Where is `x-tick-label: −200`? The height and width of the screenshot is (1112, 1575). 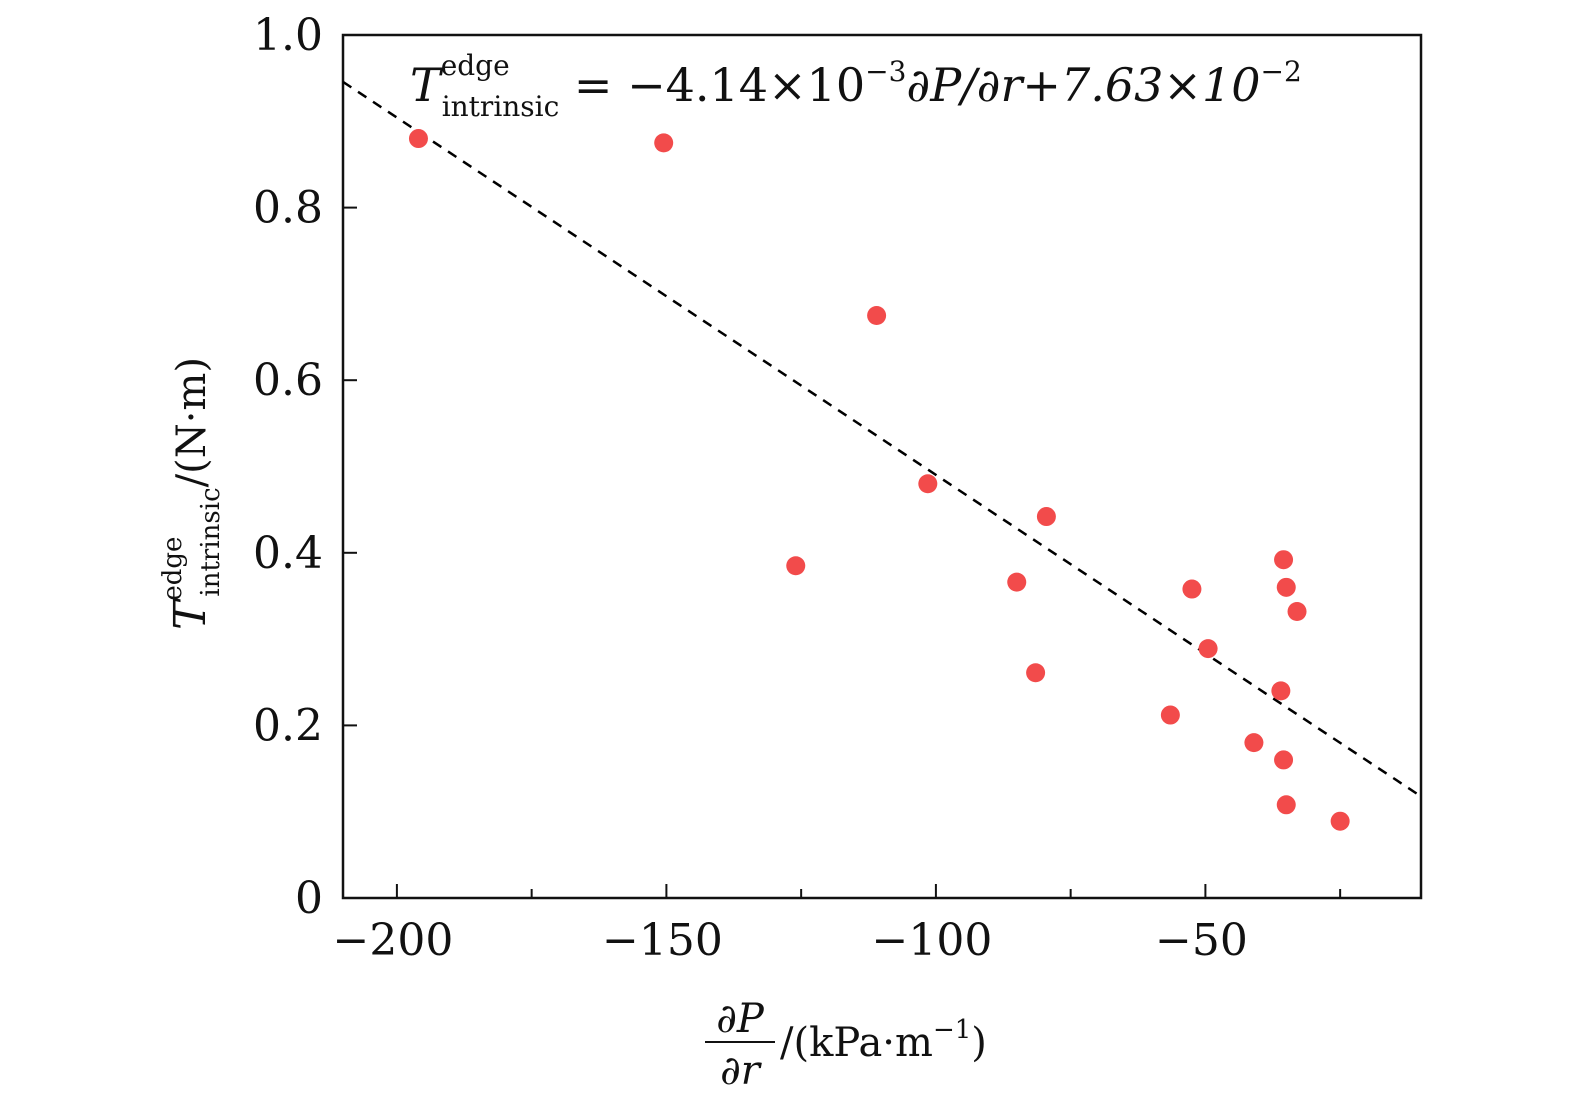
x-tick-label: −200 is located at coordinates (392, 940).